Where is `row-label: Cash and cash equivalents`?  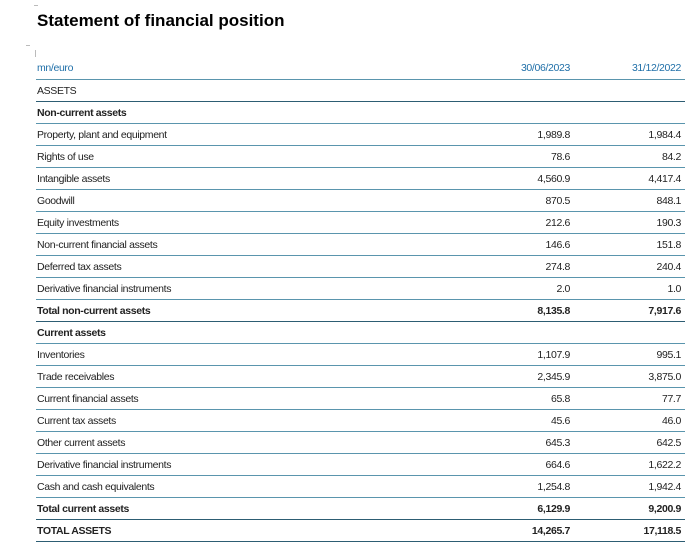
row-label: Cash and cash equivalents is located at coordinates (254, 486).